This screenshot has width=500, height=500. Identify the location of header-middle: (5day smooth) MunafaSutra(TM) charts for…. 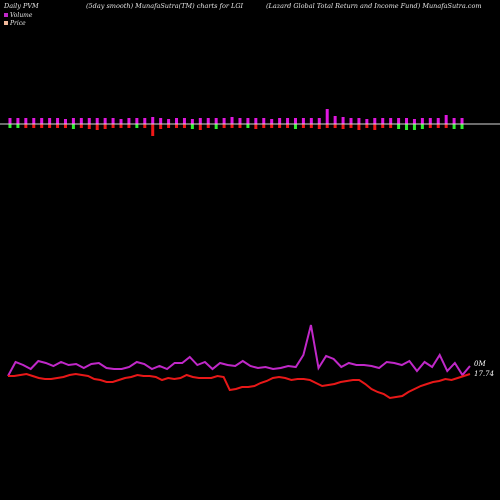
(165, 6).